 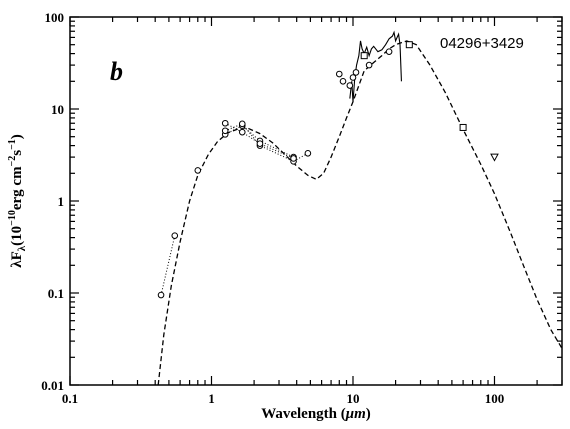 I want to click on source-annotation: 04296+3429, so click(x=482, y=43).